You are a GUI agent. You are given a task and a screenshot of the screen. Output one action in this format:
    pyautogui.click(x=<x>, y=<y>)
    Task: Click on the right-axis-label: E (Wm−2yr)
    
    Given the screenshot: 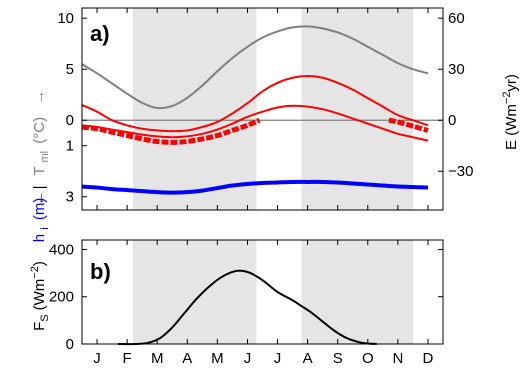 What is the action you would take?
    pyautogui.click(x=510, y=112)
    